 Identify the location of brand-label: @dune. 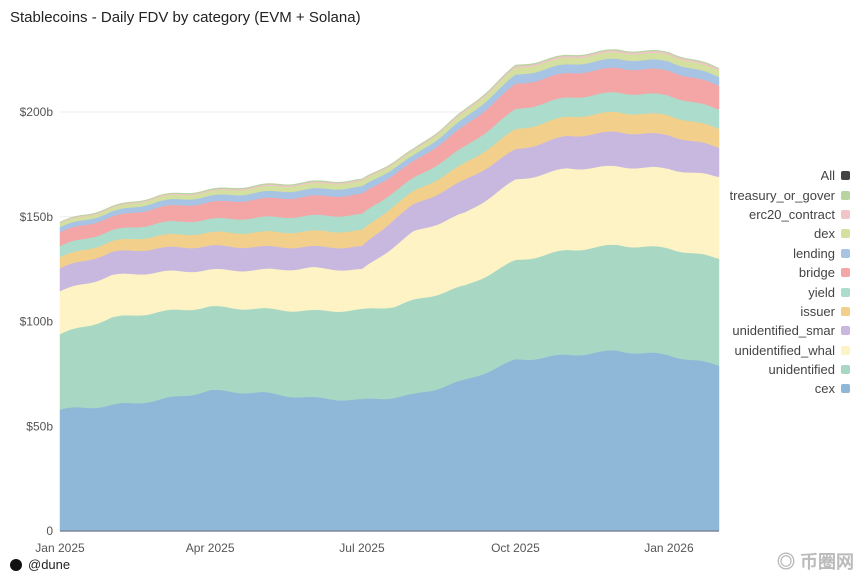
(49, 564).